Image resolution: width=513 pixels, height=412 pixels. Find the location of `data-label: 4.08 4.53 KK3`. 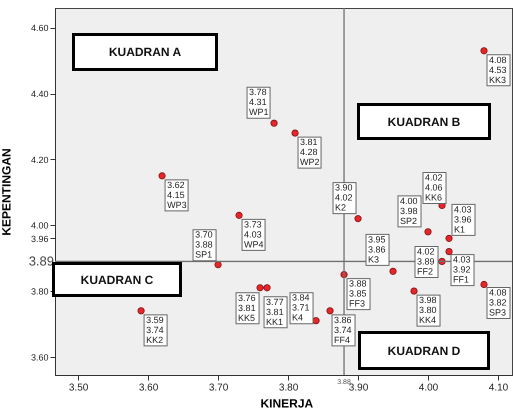

data-label: 4.08 4.53 KK3 is located at coordinates (498, 69).